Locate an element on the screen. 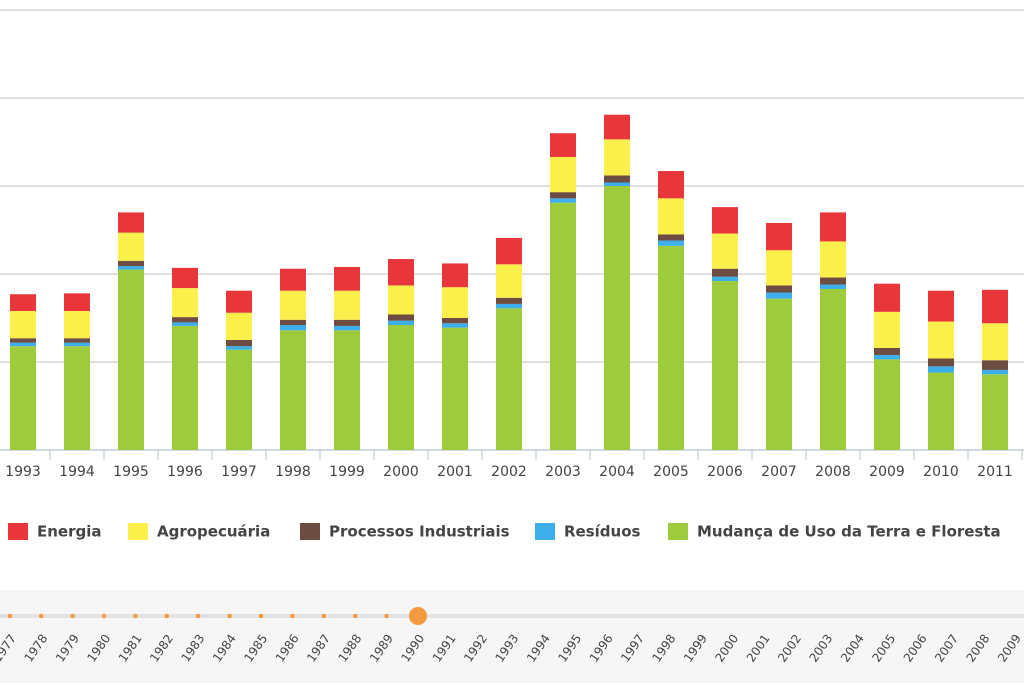 The image size is (1024, 687). x-tick-label: 2004 is located at coordinates (617, 472).